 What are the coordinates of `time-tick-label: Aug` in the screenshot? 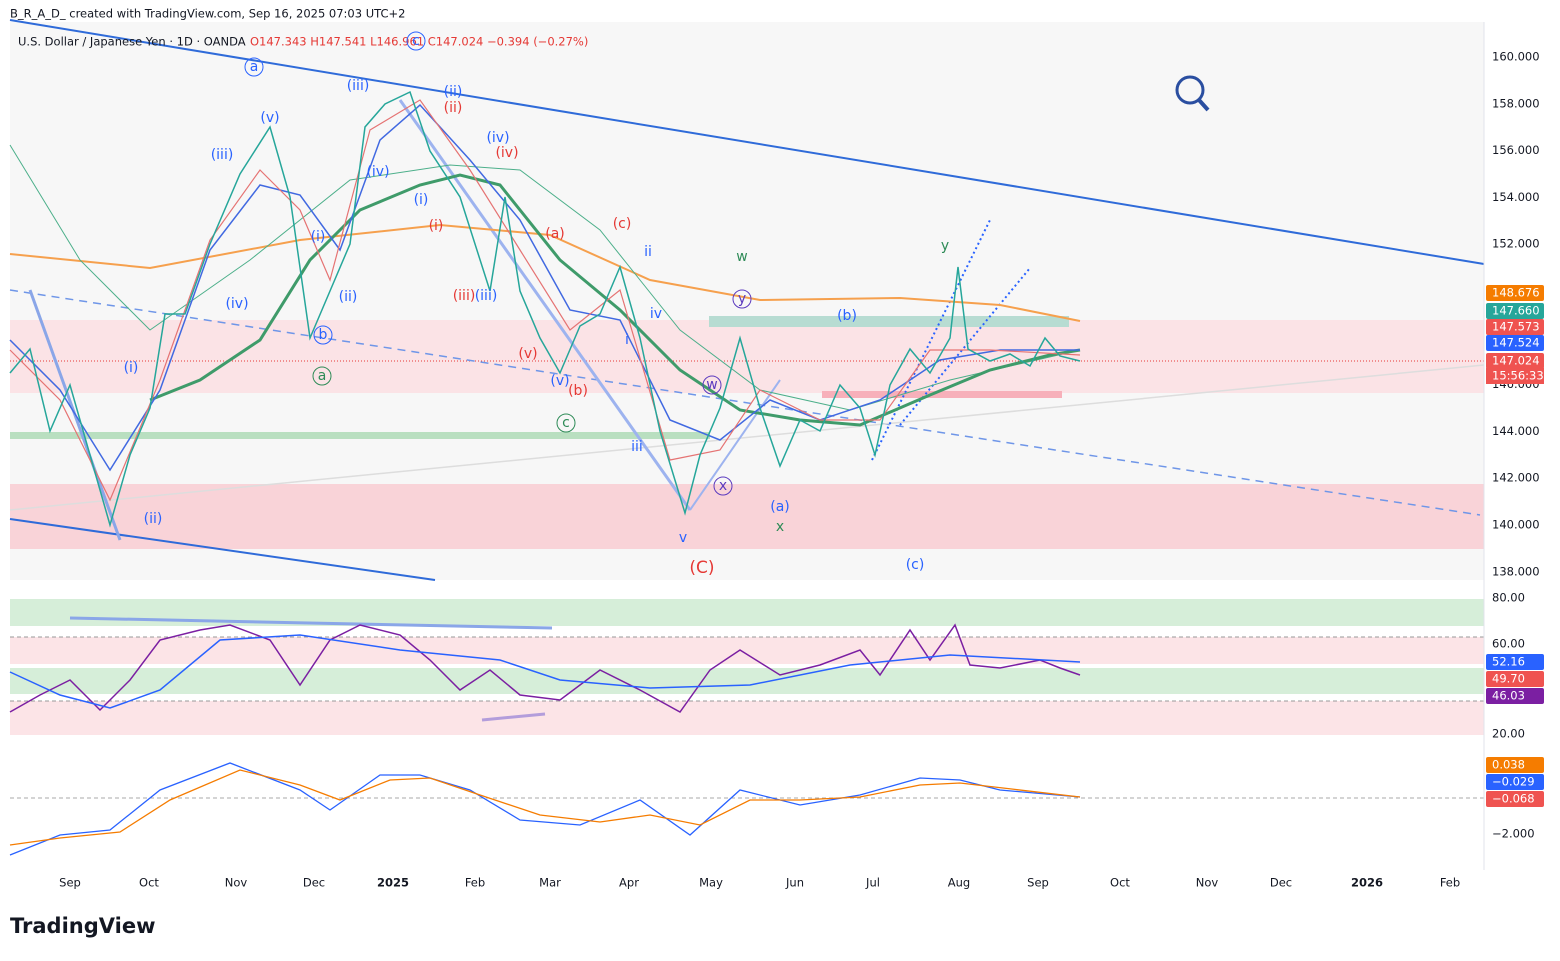 It's located at (959, 883).